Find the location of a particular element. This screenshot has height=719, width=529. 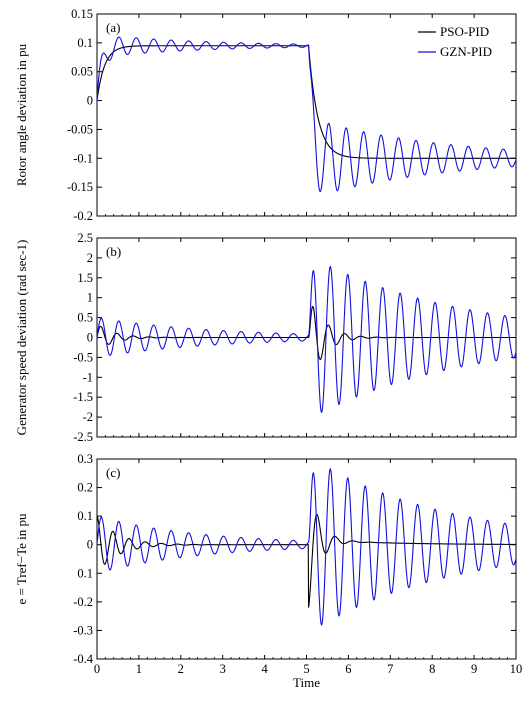

y-tick-label: -0.4 is located at coordinates (83, 659).